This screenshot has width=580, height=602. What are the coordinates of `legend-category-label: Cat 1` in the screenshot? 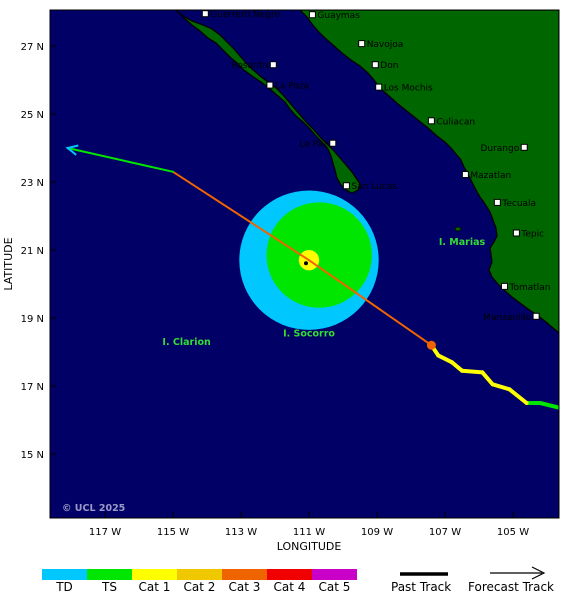 It's located at (154, 587).